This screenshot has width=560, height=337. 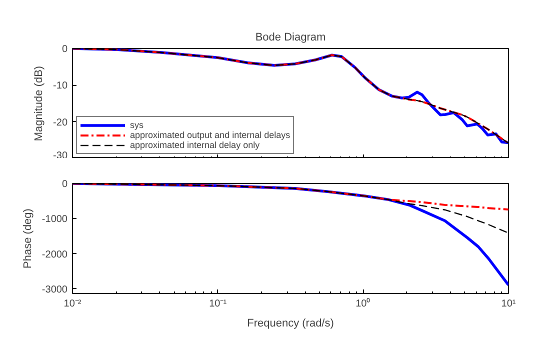 I want to click on y-tick-label: -3000, so click(x=55, y=290).